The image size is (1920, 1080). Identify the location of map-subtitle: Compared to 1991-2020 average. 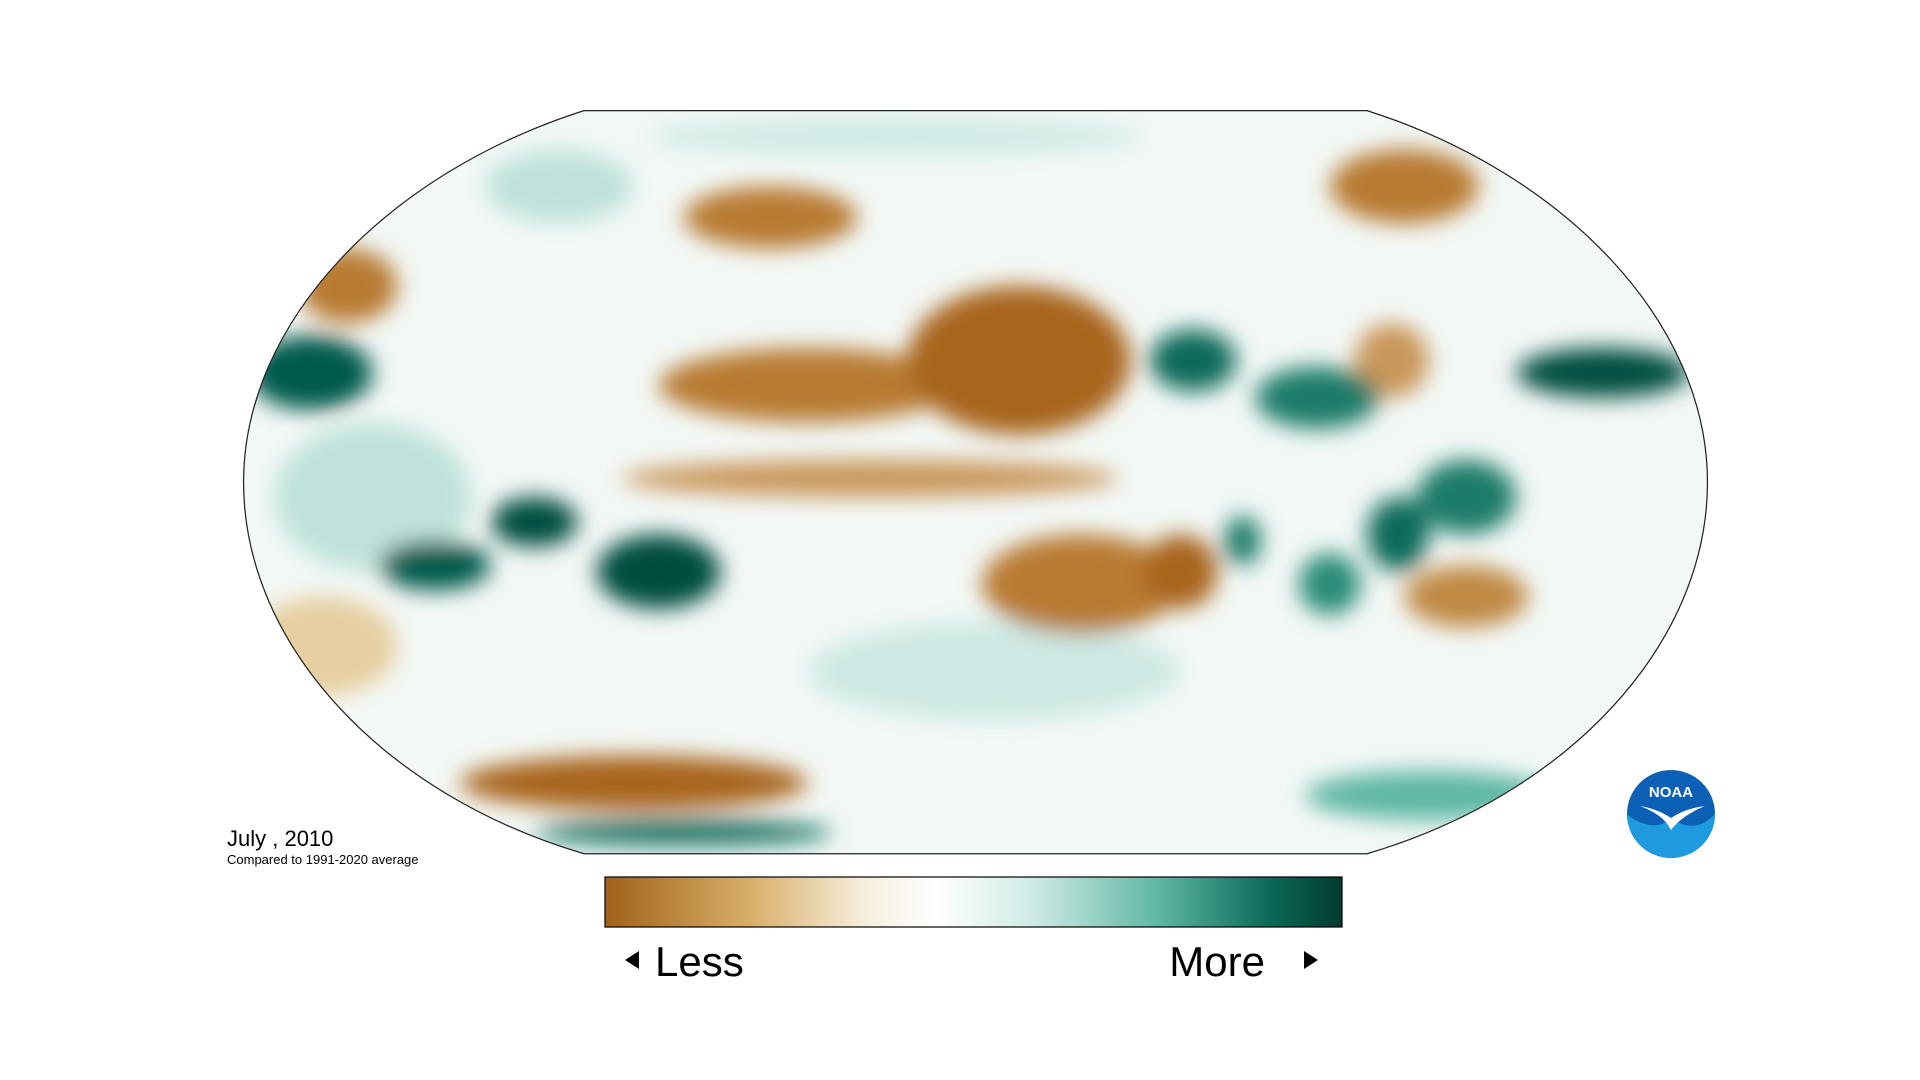
(323, 859).